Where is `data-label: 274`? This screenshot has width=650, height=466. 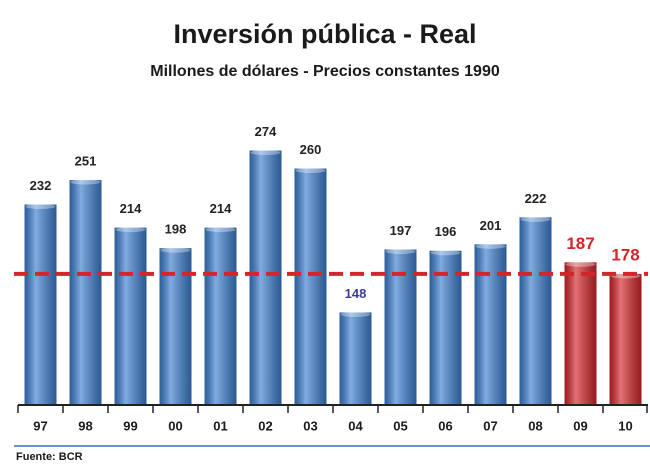 data-label: 274 is located at coordinates (266, 131).